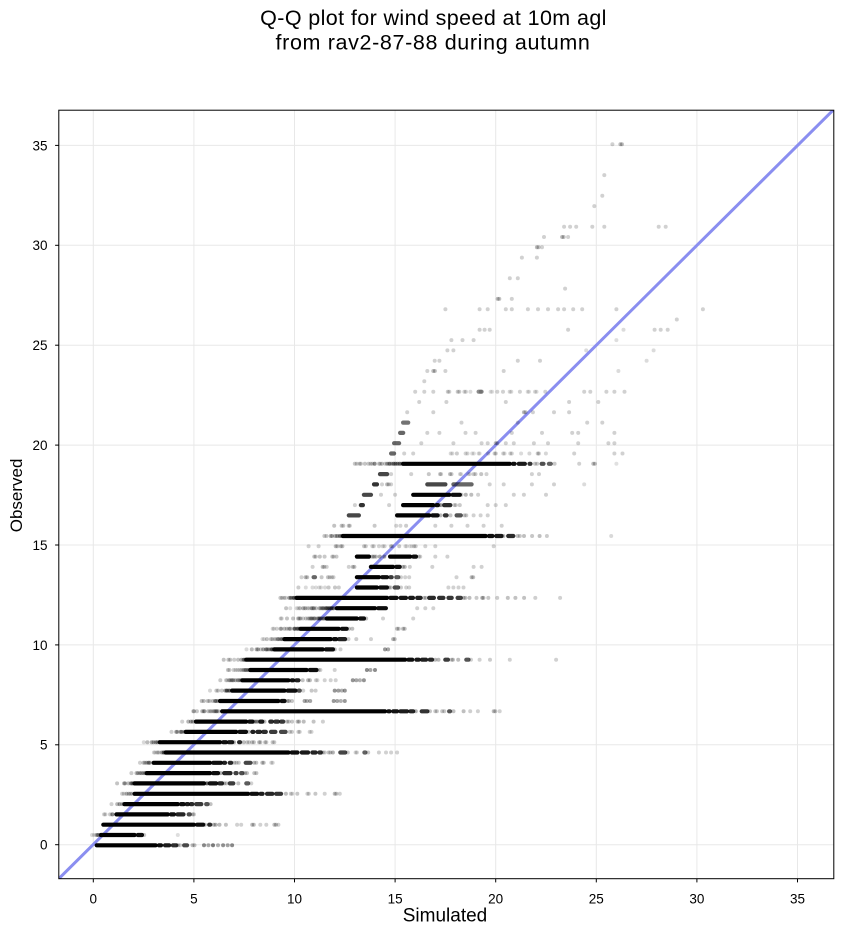 Image resolution: width=843 pixels, height=934 pixels. I want to click on svg-text: from rav2-87-88 during autumn, so click(433, 42).